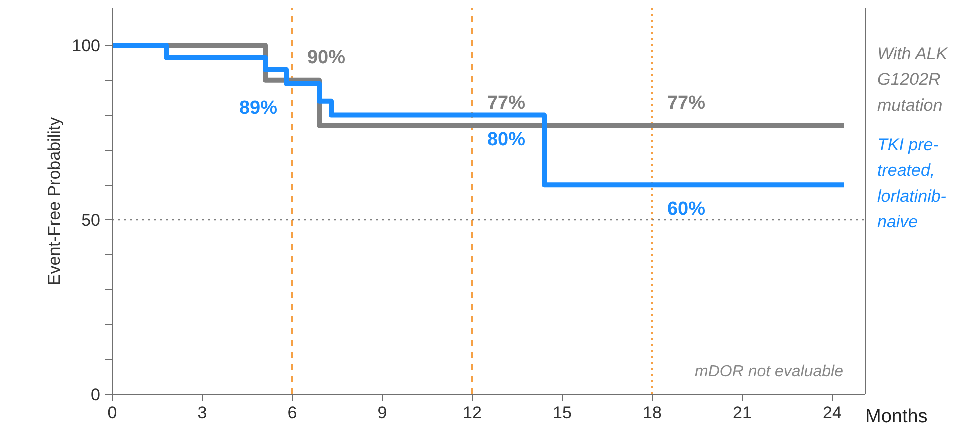 Image resolution: width=979 pixels, height=430 pixels. I want to click on x-tick-label: 3, so click(203, 413).